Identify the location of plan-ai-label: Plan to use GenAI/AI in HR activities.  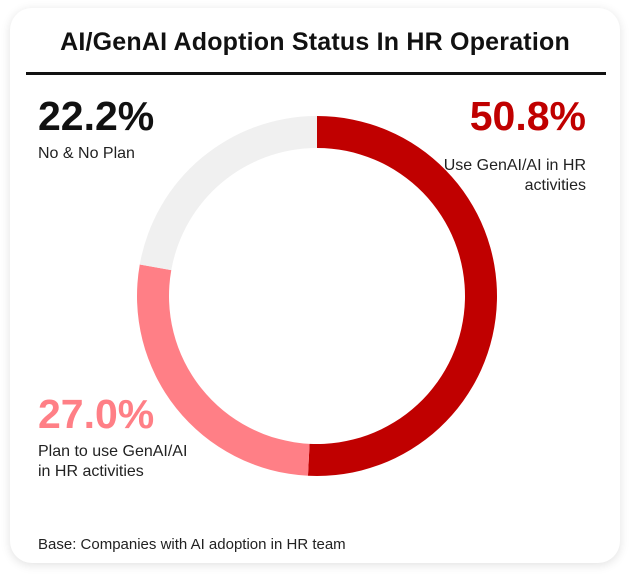
(113, 461).